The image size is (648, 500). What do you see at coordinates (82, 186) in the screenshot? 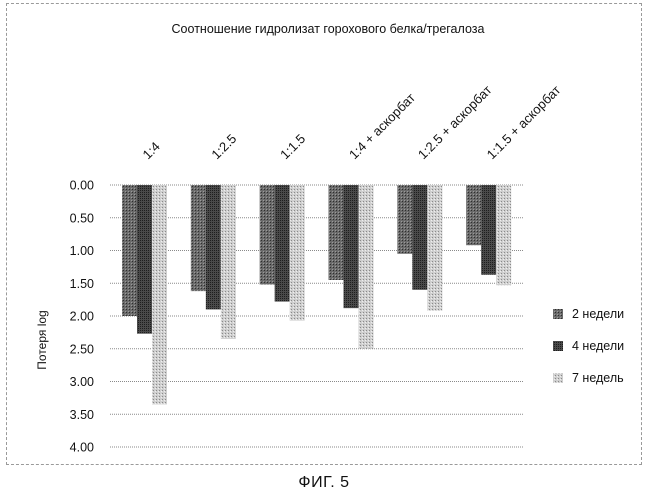
I see `y-tick-label: 0.00` at bounding box center [82, 186].